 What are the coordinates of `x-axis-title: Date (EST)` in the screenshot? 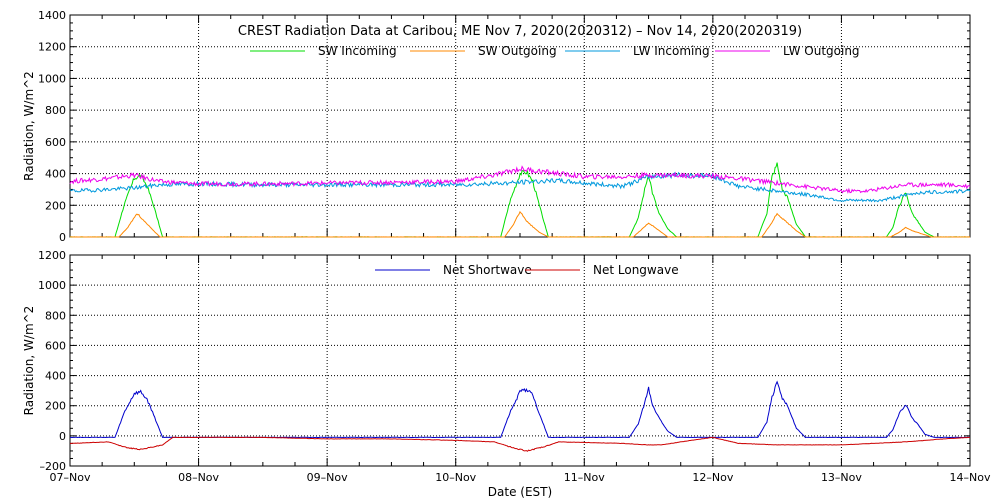 It's located at (520, 492).